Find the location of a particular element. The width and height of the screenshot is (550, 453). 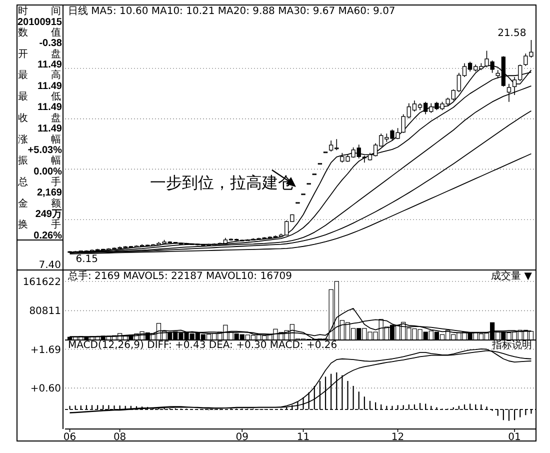

y-tick-label: 161622 is located at coordinates (41, 282).